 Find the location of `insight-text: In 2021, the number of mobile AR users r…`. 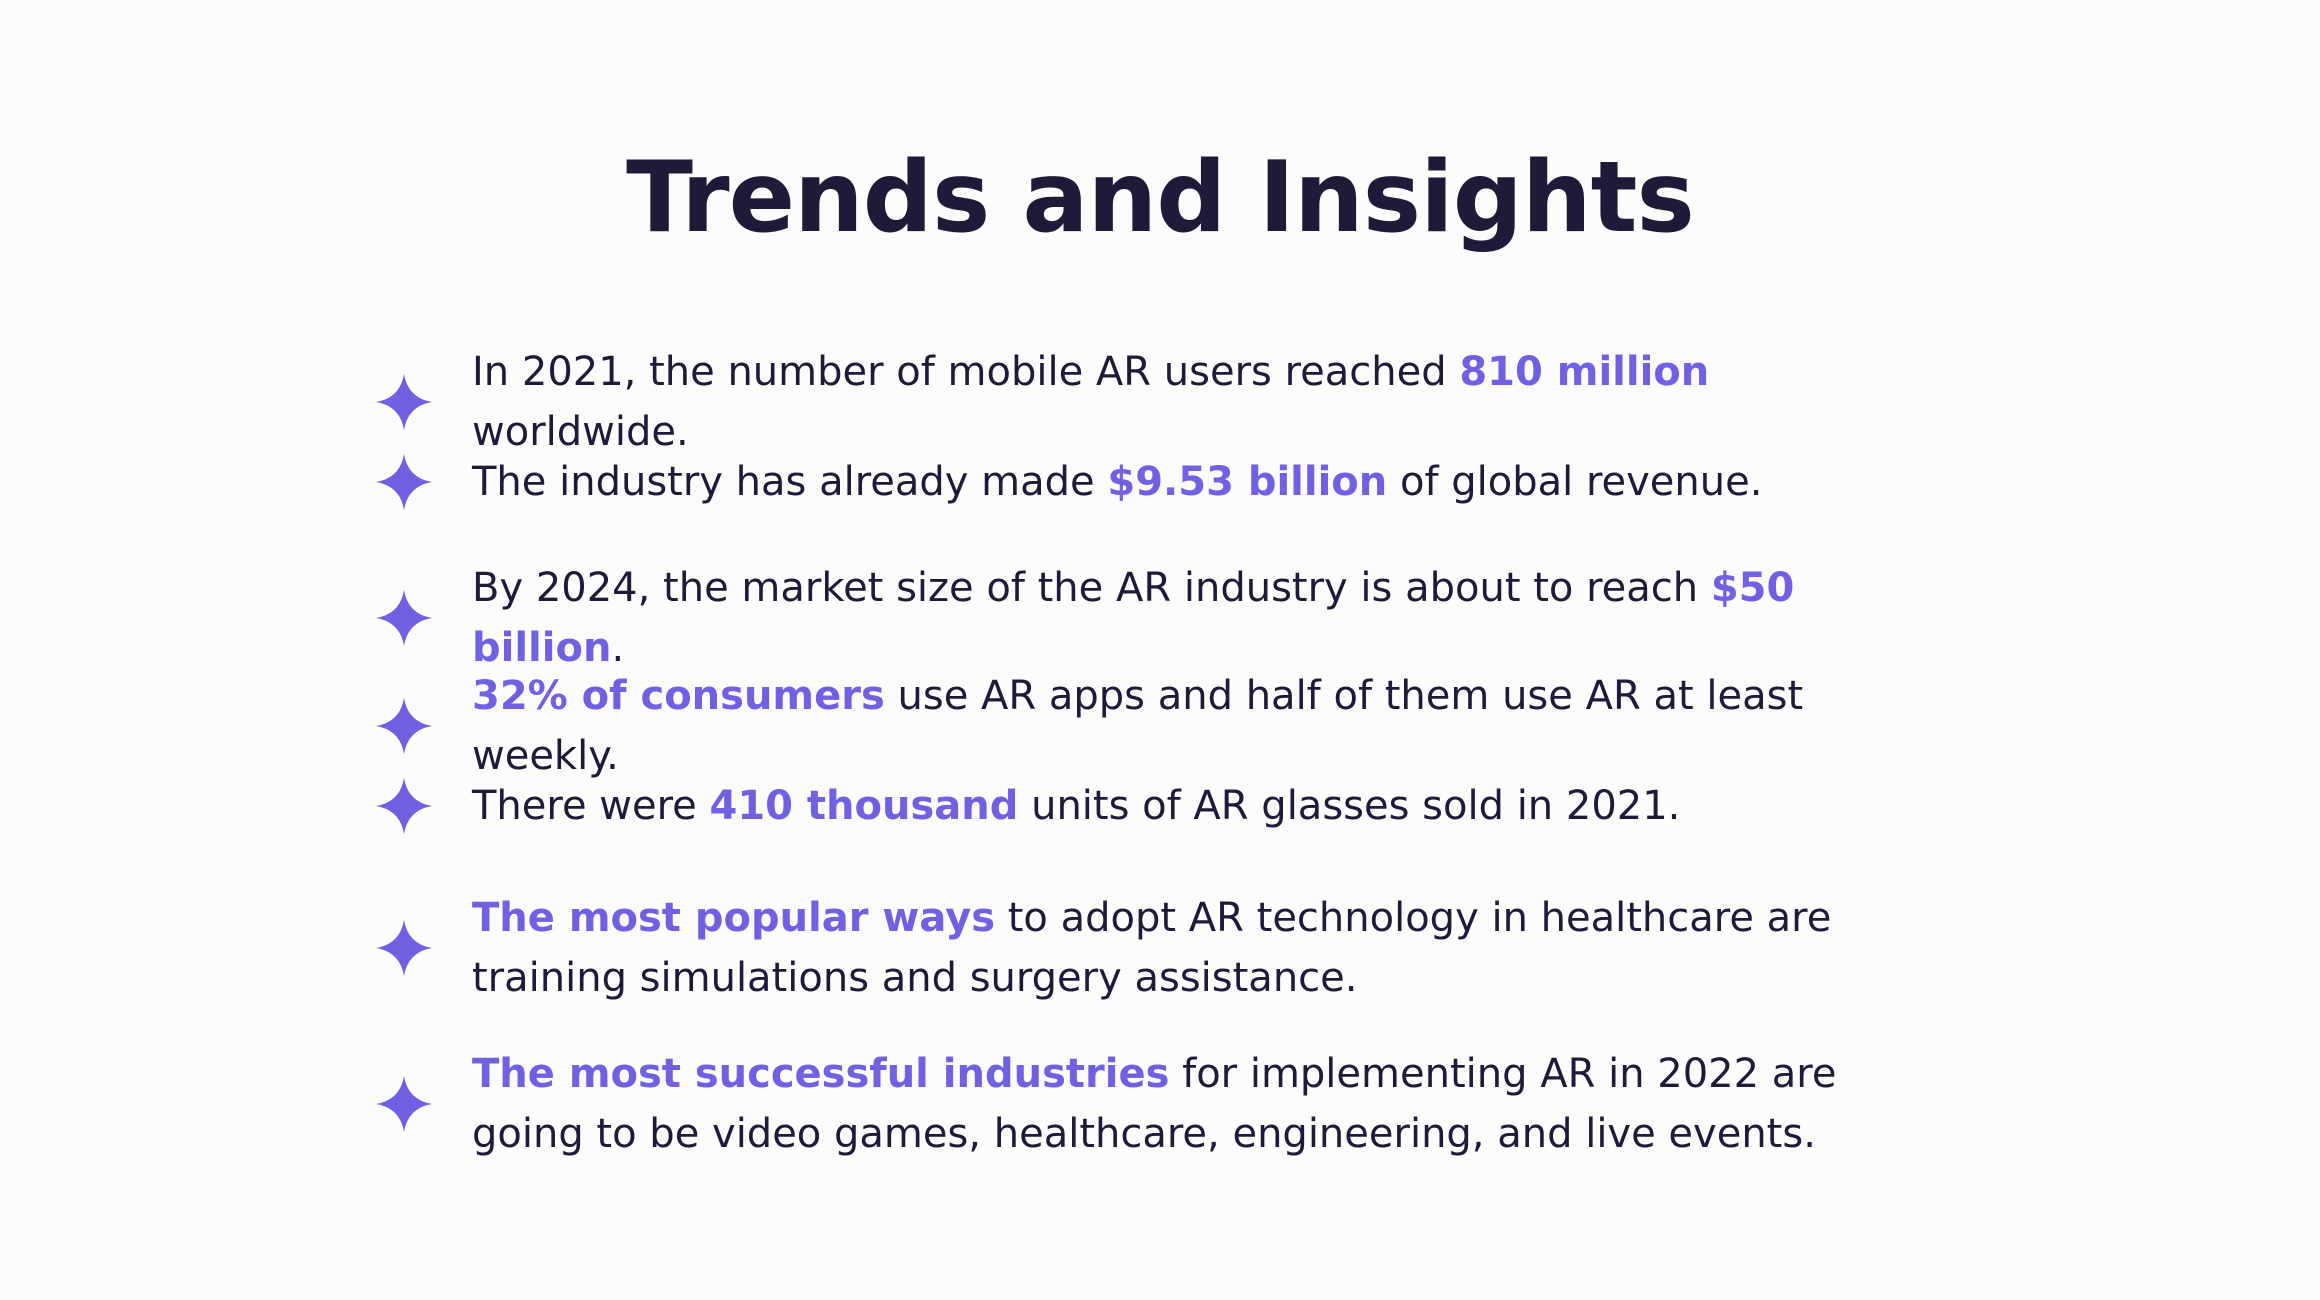

insight-text: In 2021, the number of mobile AR users r… is located at coordinates (1182, 402).